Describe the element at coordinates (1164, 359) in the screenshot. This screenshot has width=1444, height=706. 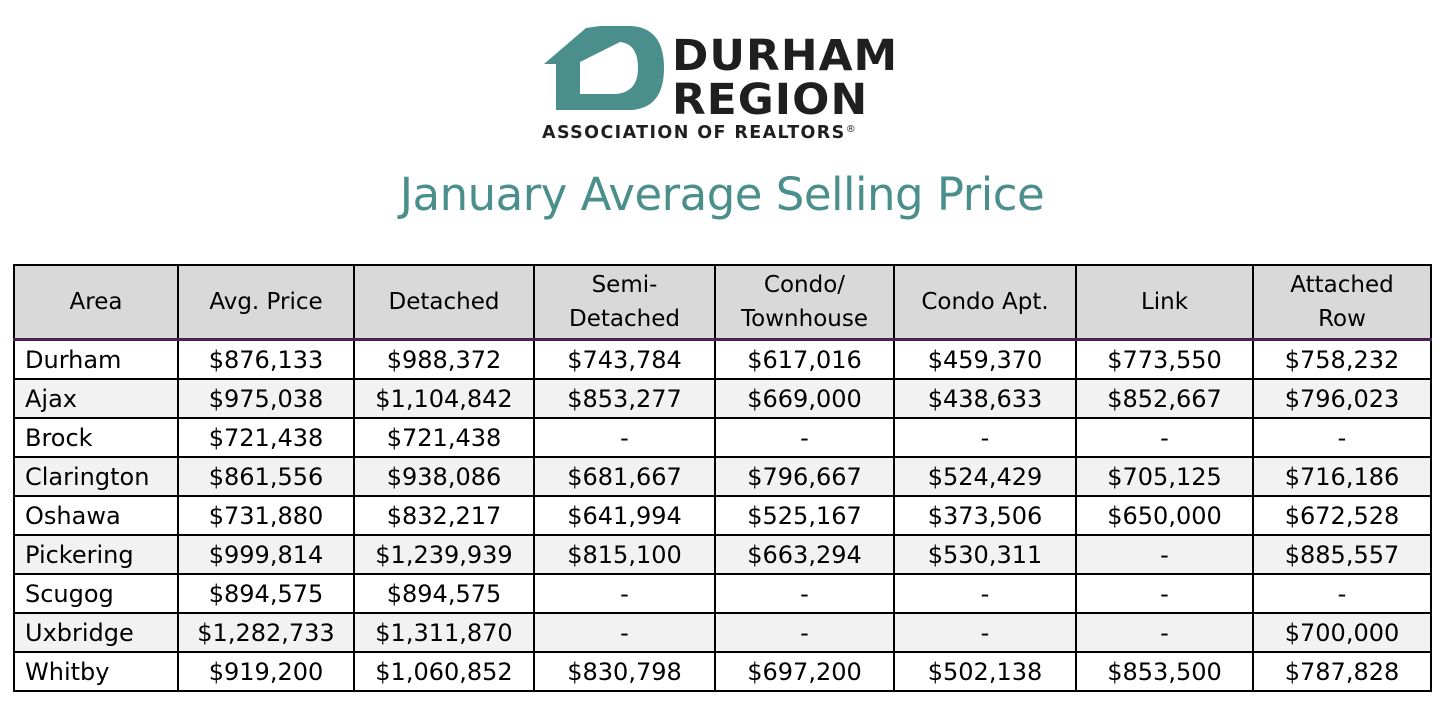
I see `price-cell: $773,550` at that location.